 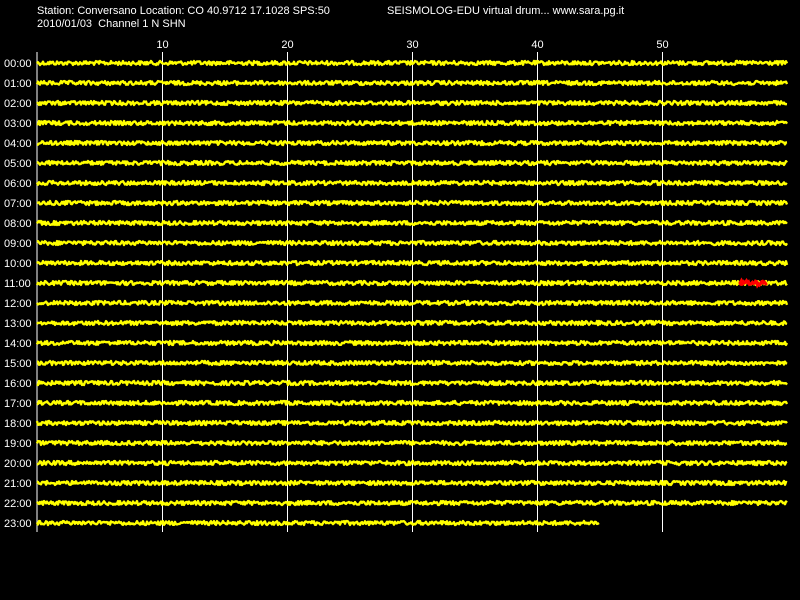 What do you see at coordinates (741, 283) in the screenshot?
I see `event-start-dot` at bounding box center [741, 283].